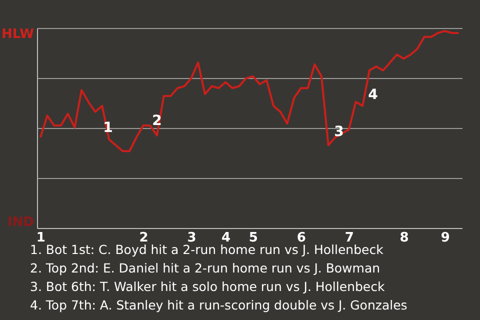 The width and height of the screenshot is (480, 320). What do you see at coordinates (219, 305) in the screenshot?
I see `text: 4. Top 7th: A. Stanley hit a run-scoring double vs J. Gonzales` at bounding box center [219, 305].